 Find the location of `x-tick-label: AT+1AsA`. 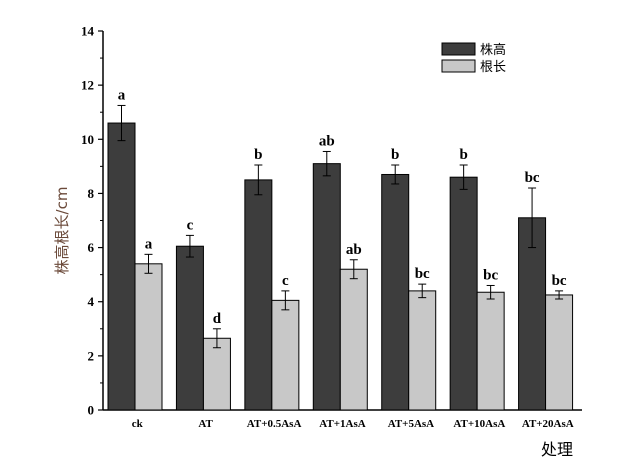

x-tick-label: AT+1AsA is located at coordinates (342, 424).